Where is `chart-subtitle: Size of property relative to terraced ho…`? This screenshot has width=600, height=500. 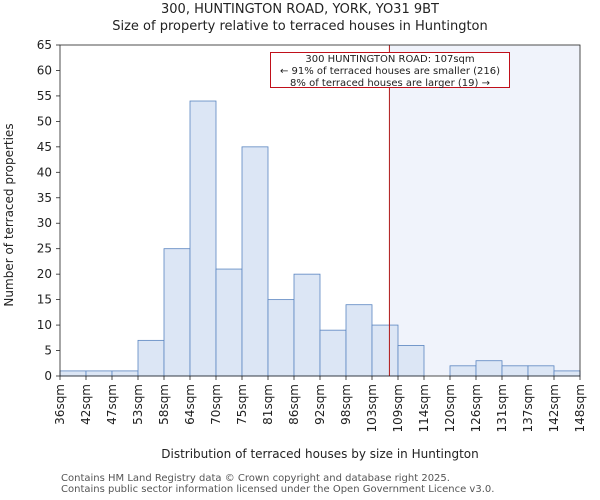
chart-subtitle: Size of property relative to terraced ho… is located at coordinates (300, 26).